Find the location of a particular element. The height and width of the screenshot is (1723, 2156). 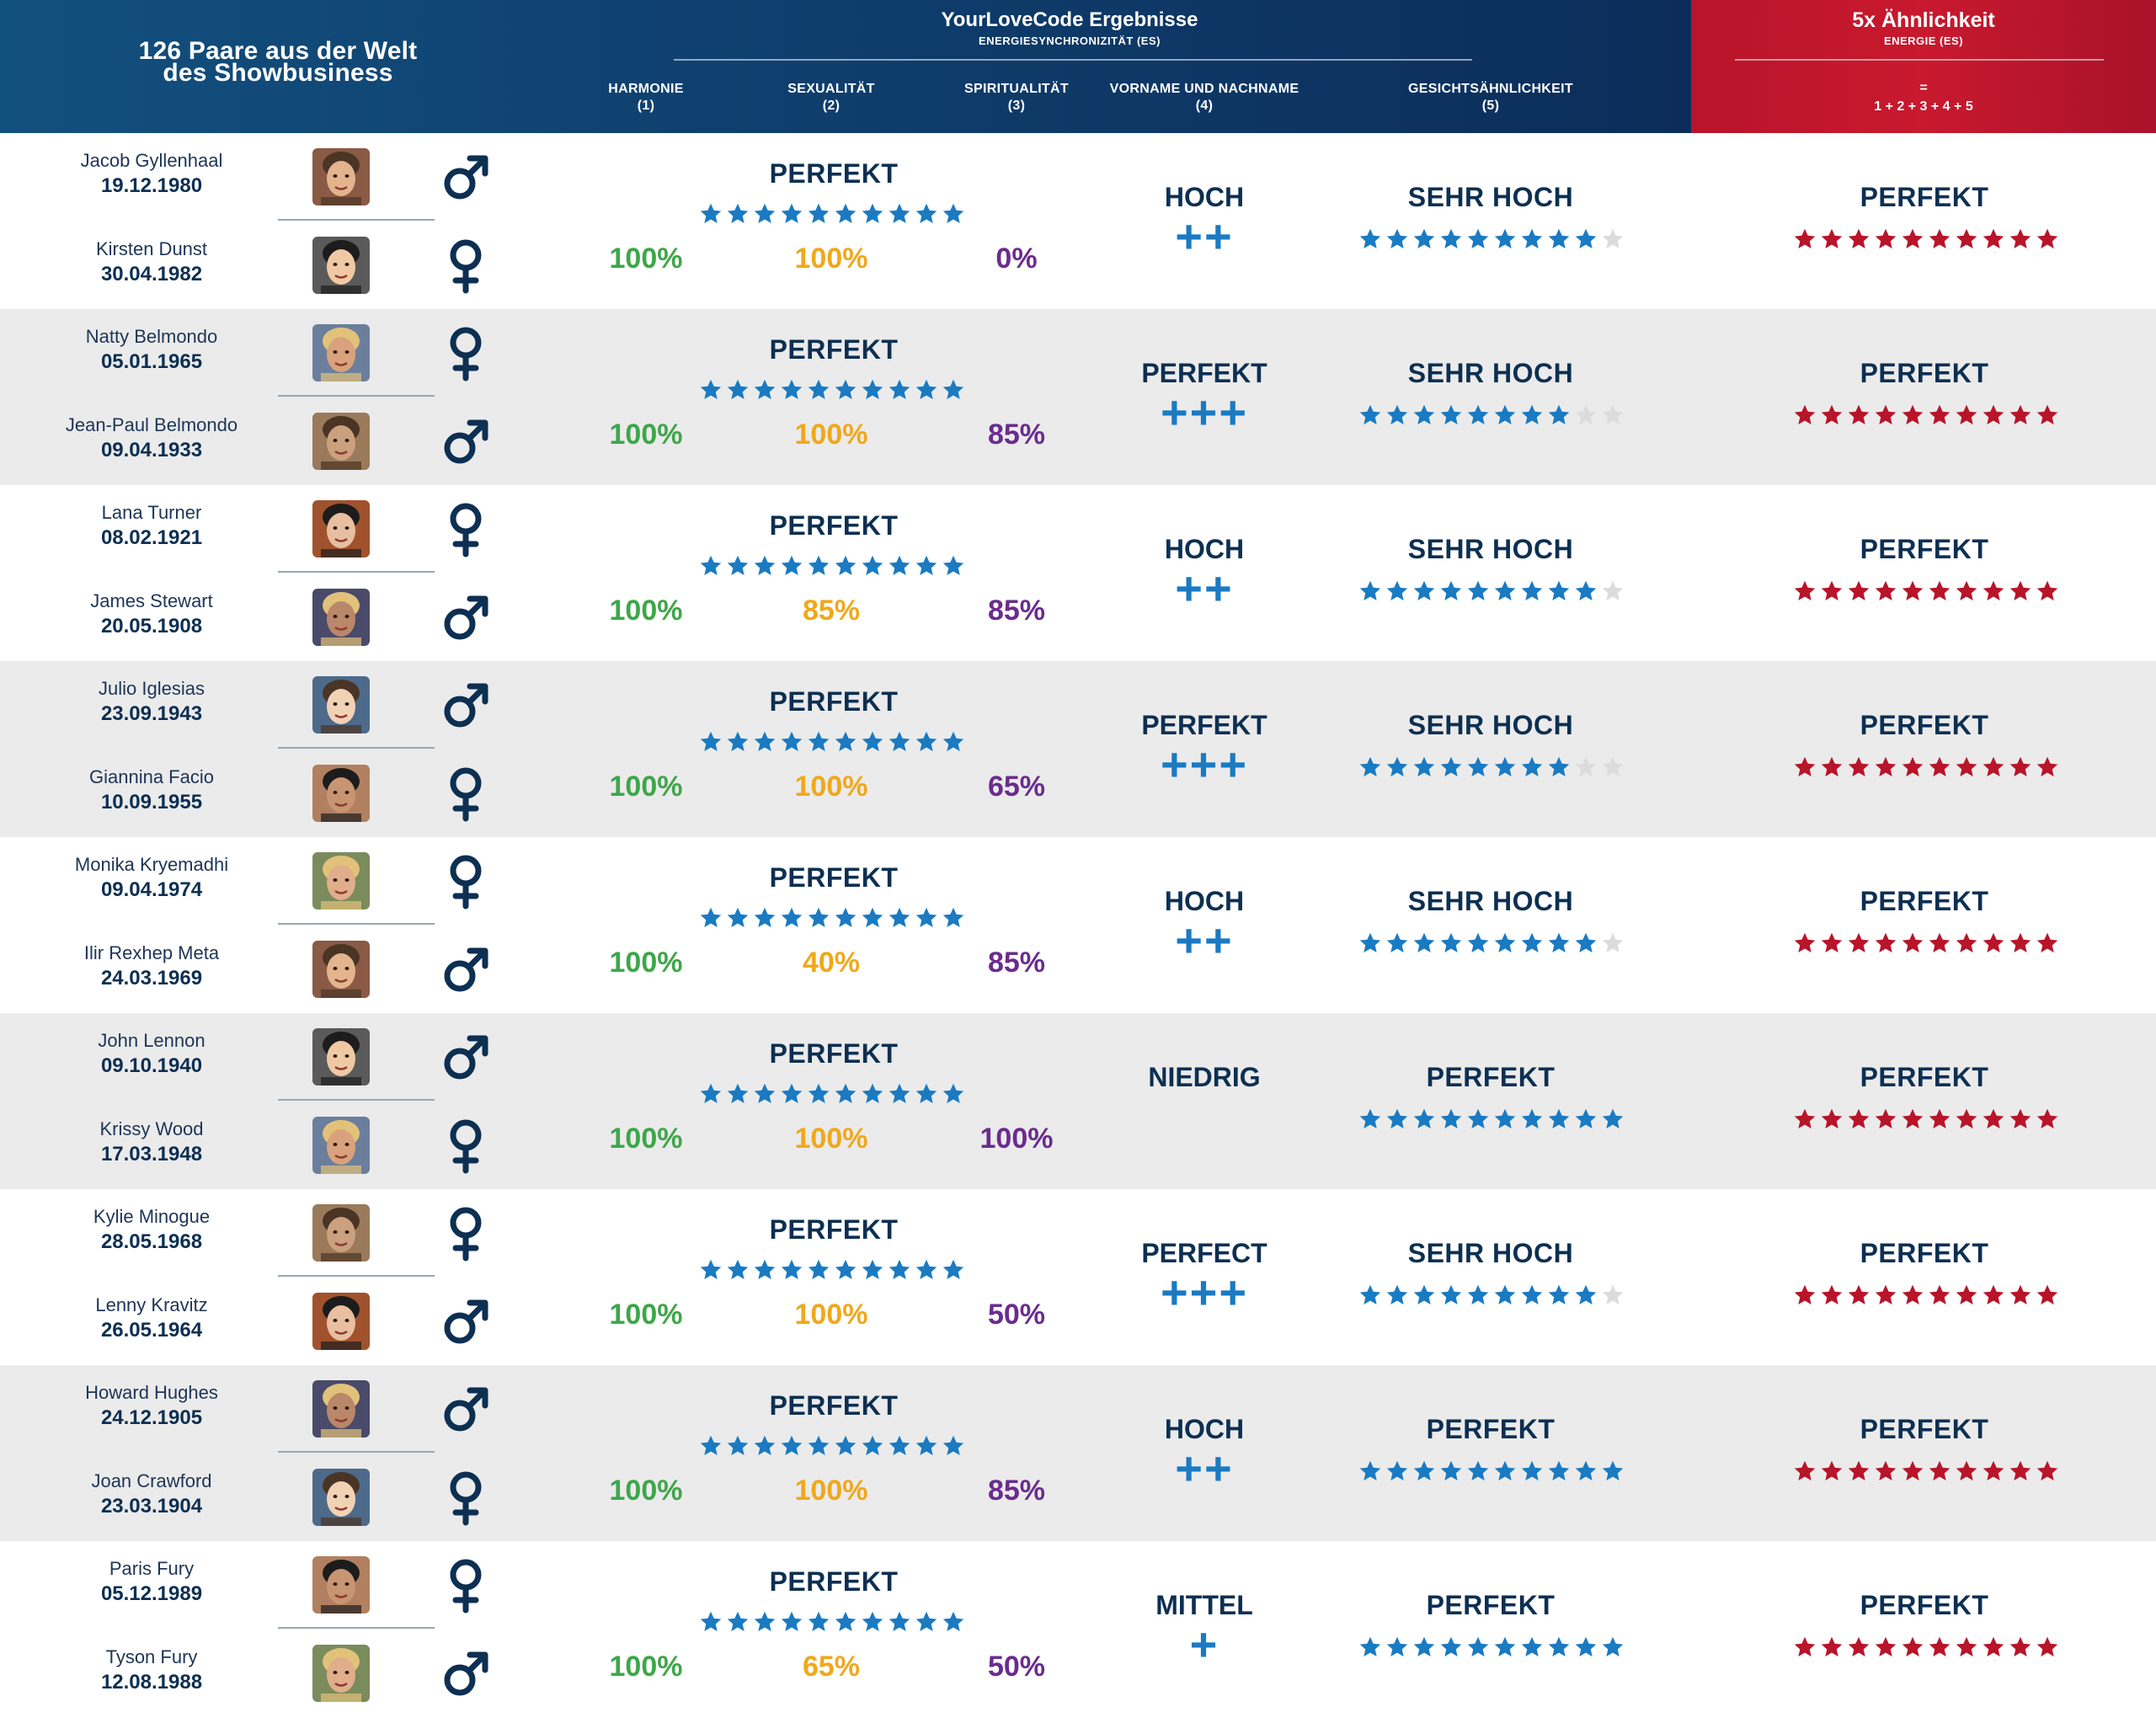

name-match-label: HOCH is located at coordinates (1204, 197).